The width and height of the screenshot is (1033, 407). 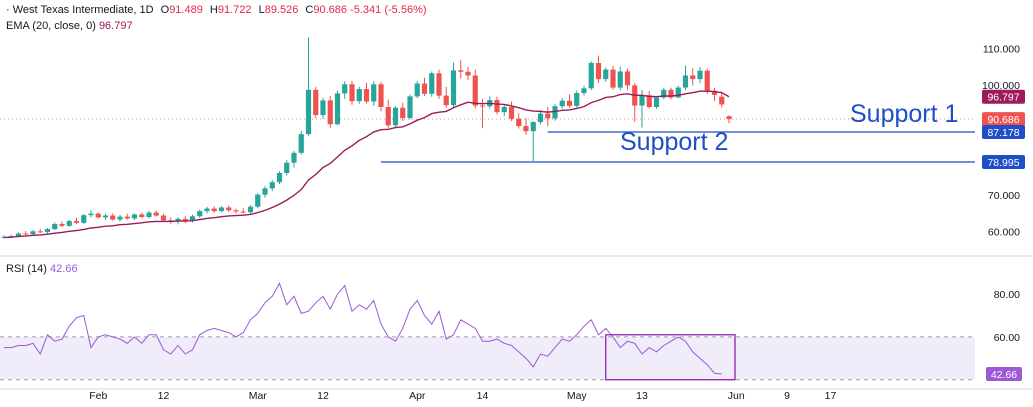 What do you see at coordinates (1004, 196) in the screenshot?
I see `price-tick-label: 70.000` at bounding box center [1004, 196].